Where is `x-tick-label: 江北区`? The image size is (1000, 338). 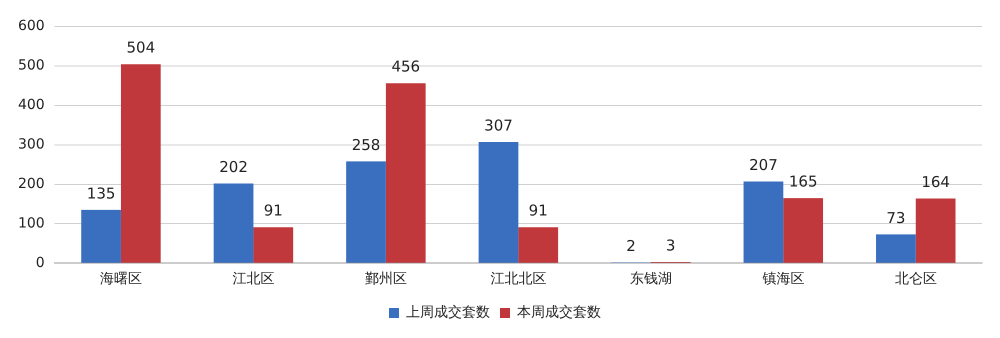 x-tick-label: 江北区 is located at coordinates (253, 279).